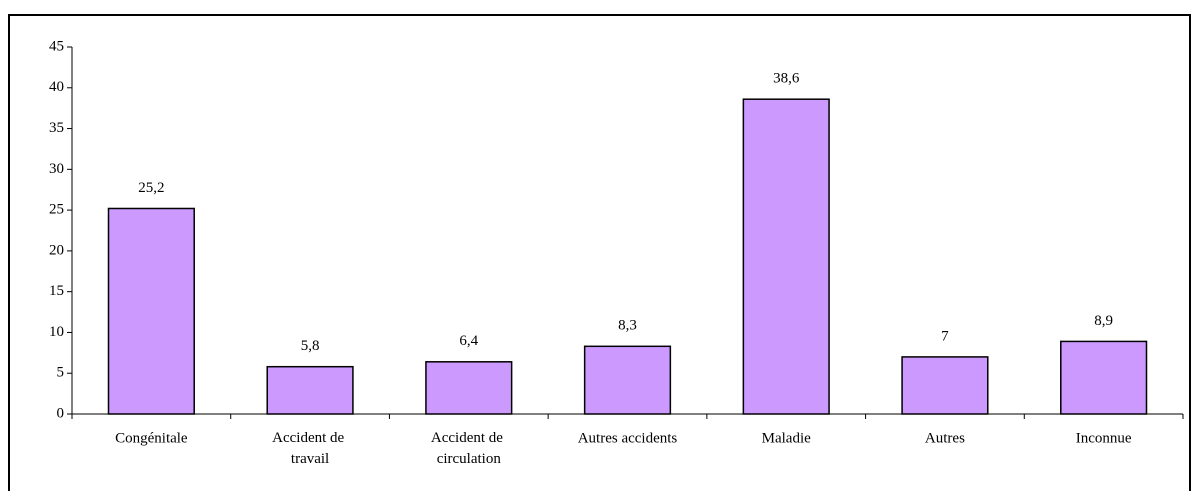  What do you see at coordinates (56, 210) in the screenshot?
I see `y-tick-label: 25` at bounding box center [56, 210].